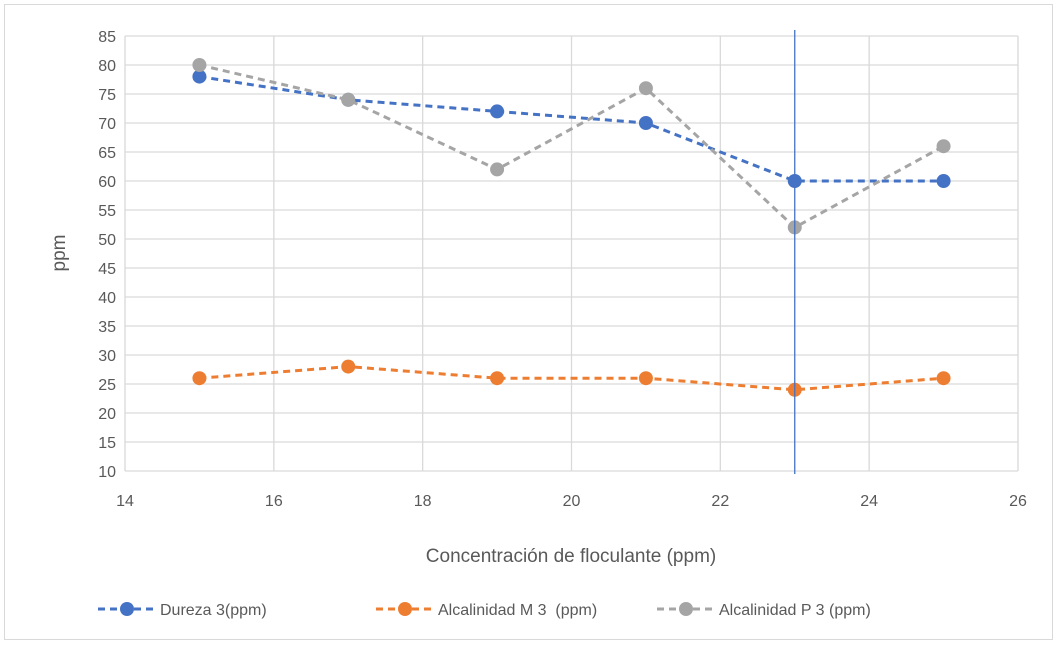 The width and height of the screenshot is (1057, 649). What do you see at coordinates (107, 153) in the screenshot?
I see `y-tick-label: 65` at bounding box center [107, 153].